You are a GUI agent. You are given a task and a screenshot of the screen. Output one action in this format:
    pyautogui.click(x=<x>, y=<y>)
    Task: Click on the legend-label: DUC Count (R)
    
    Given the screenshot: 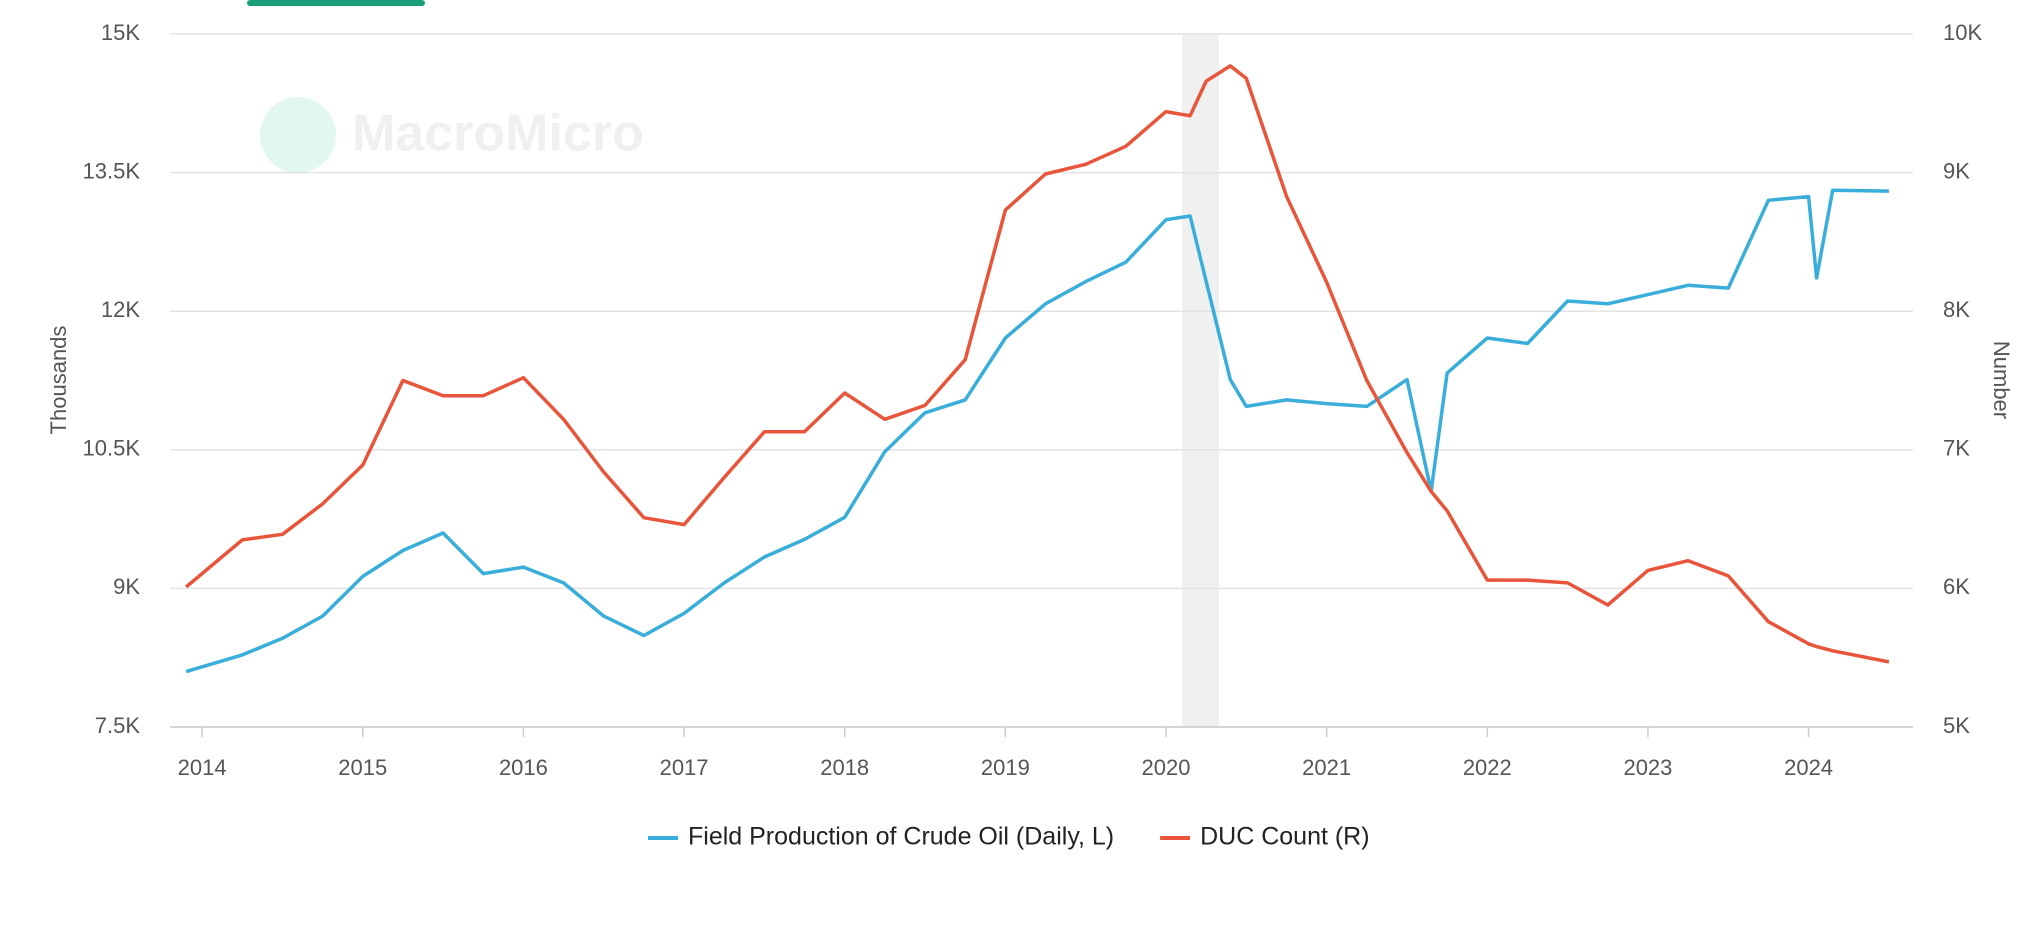 What is the action you would take?
    pyautogui.click(x=1284, y=837)
    